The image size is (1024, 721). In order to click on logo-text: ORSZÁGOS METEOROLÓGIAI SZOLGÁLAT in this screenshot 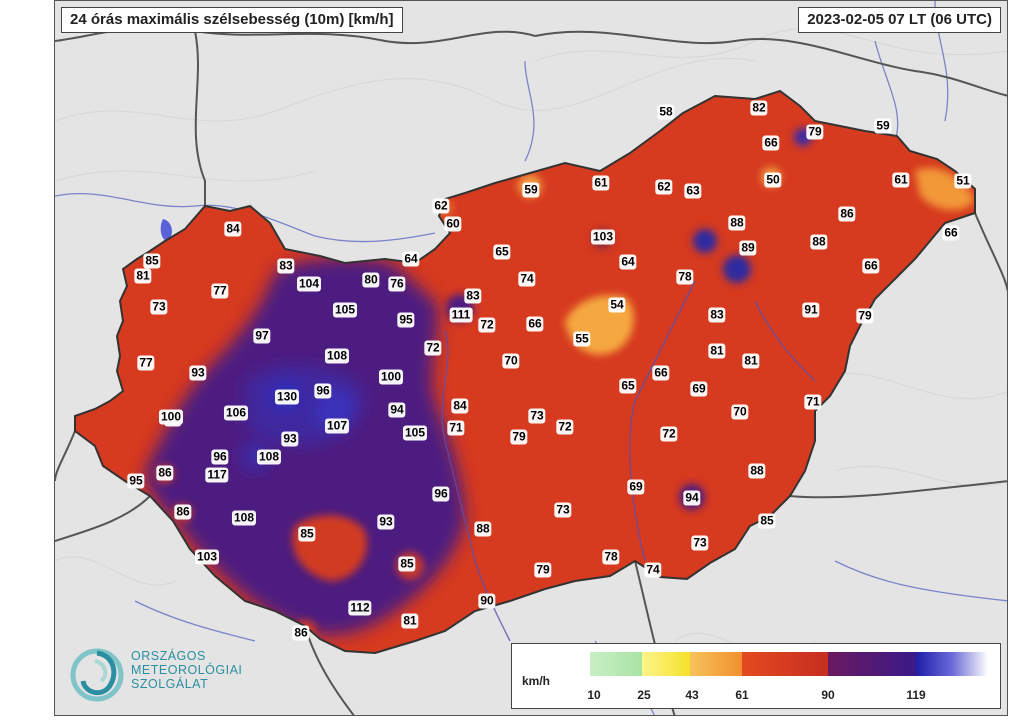, I will do `click(186, 670)`.